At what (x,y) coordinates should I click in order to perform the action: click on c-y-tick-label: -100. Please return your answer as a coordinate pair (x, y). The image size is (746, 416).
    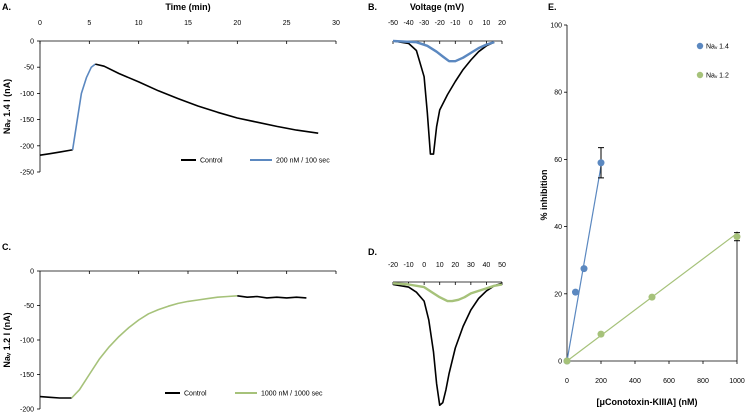
    Looking at the image, I should click on (27, 341).